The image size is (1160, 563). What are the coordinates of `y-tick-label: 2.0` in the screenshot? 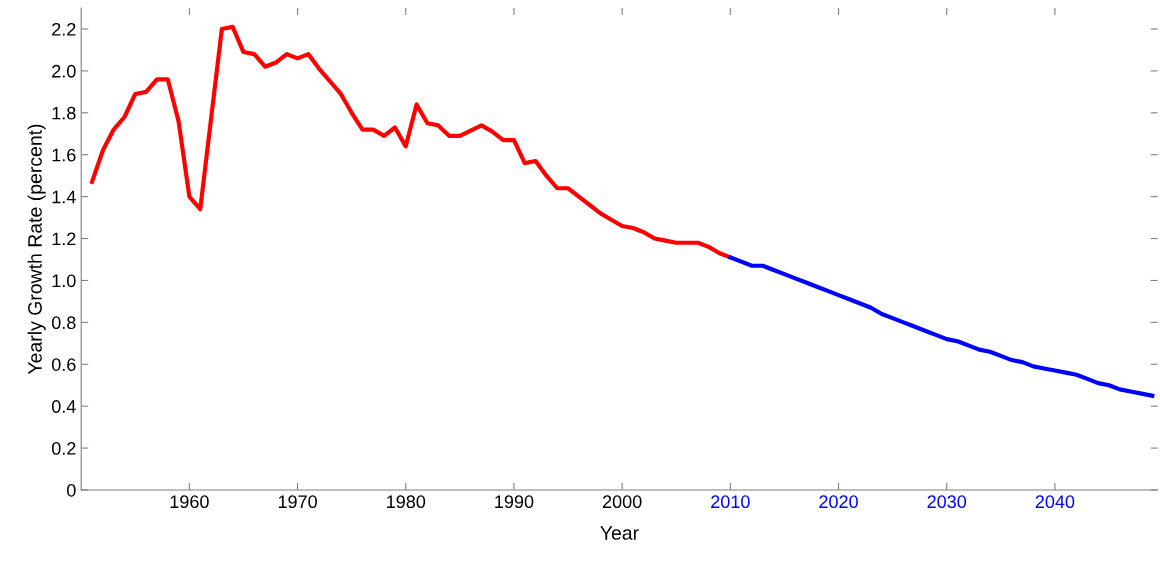 It's located at (64, 71).